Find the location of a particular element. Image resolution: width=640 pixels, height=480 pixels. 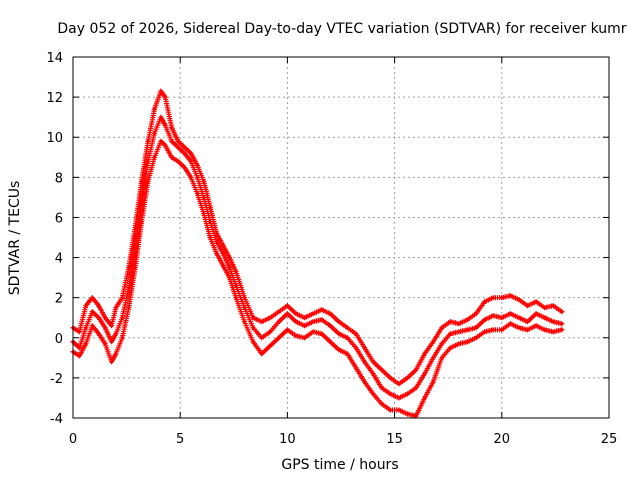

y-tick-label: 2 is located at coordinates (59, 299).